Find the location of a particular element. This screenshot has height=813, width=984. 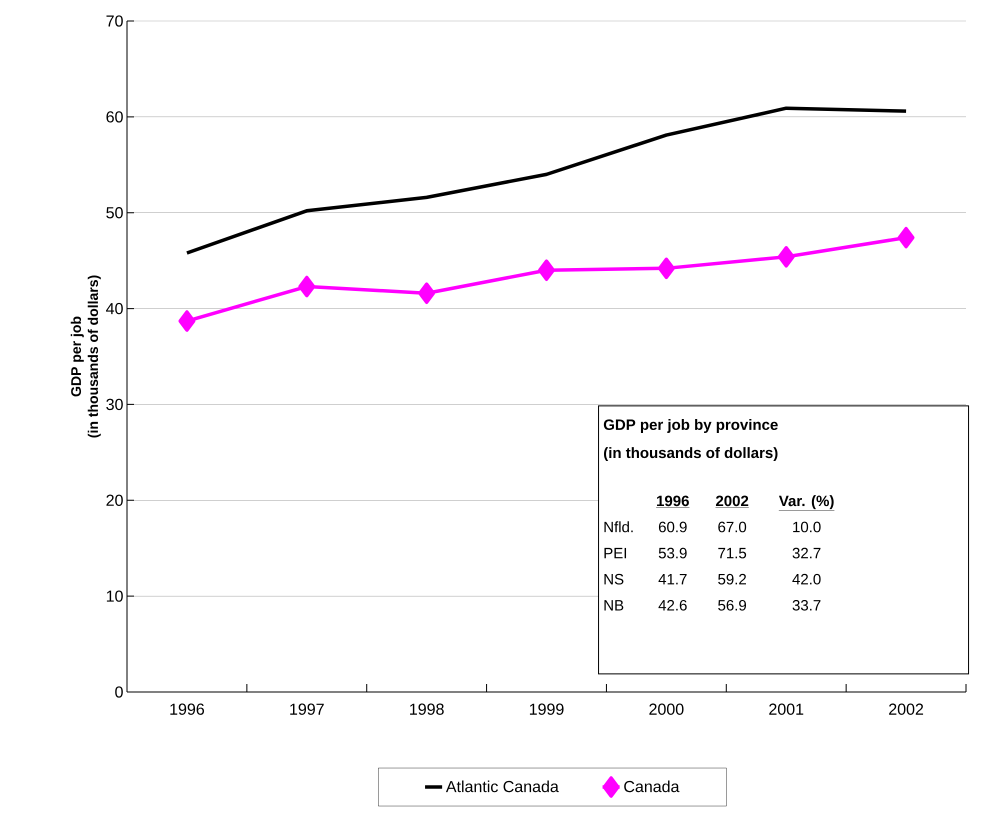

annotation: 33.7 is located at coordinates (806, 605).